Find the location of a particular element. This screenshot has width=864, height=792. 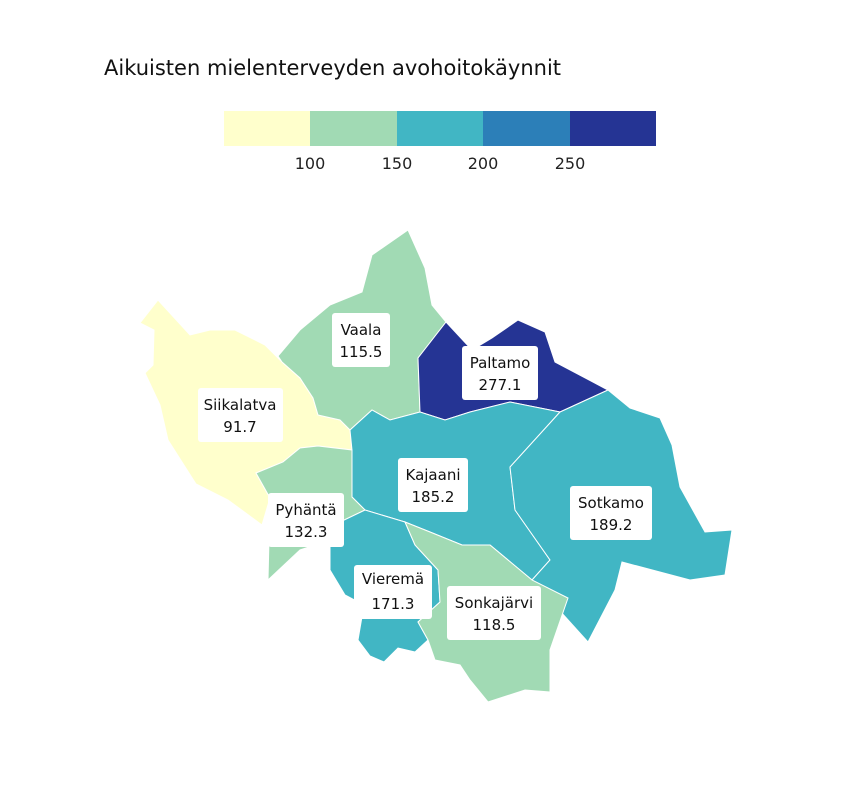

label-box-siikalatva is located at coordinates (240, 415).